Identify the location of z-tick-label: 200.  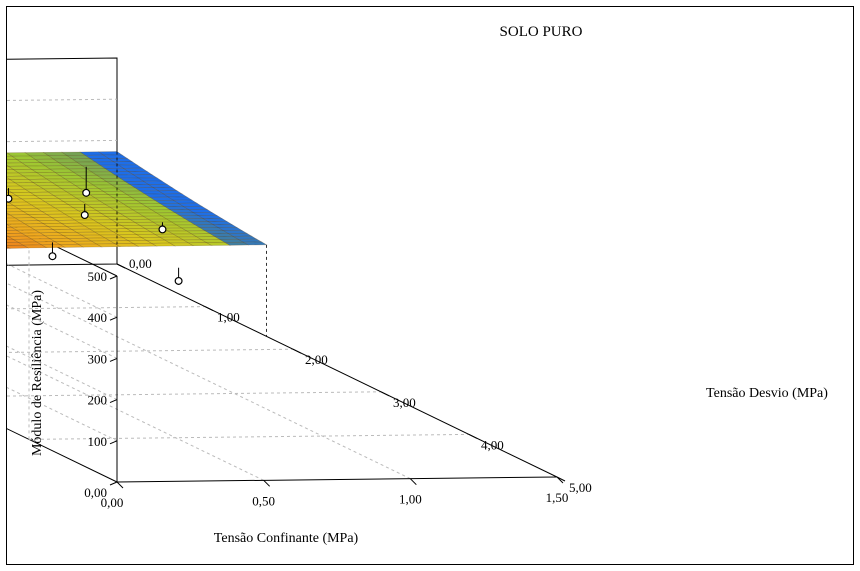
(98, 400).